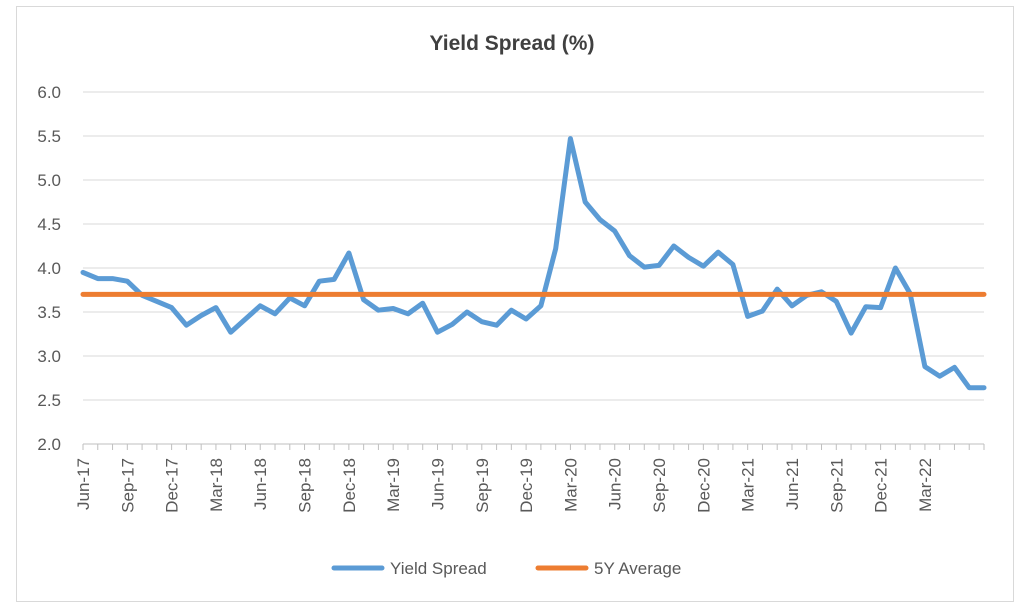 Image resolution: width=1024 pixels, height=608 pixels. I want to click on x-tick-label: Dec-21, so click(881, 485).